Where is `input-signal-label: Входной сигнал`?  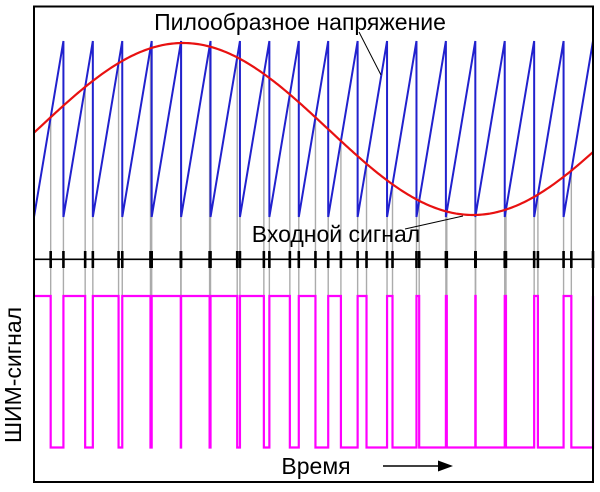 input-signal-label: Входной сигнал is located at coordinates (336, 234).